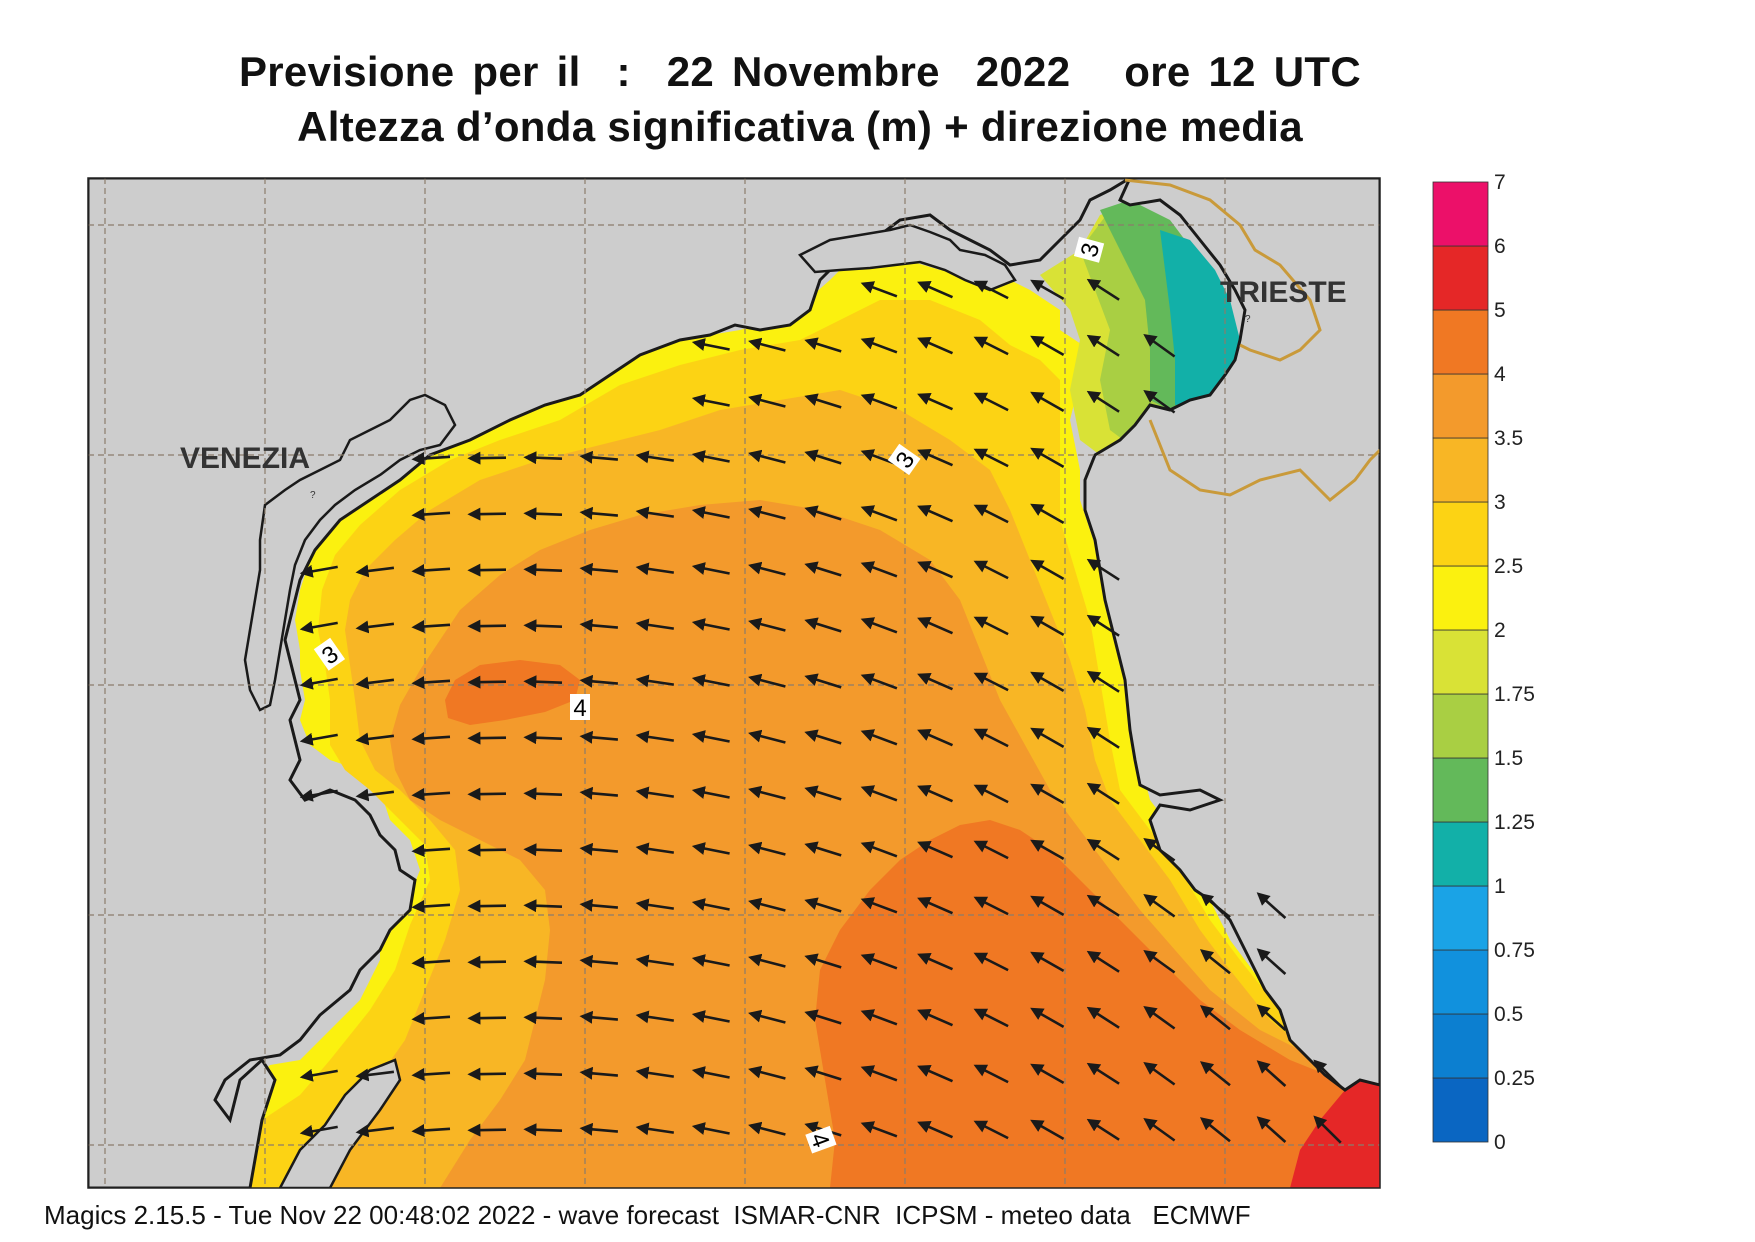 The width and height of the screenshot is (1755, 1242). I want to click on colorbar-tick-label: 1.25, so click(1514, 822).